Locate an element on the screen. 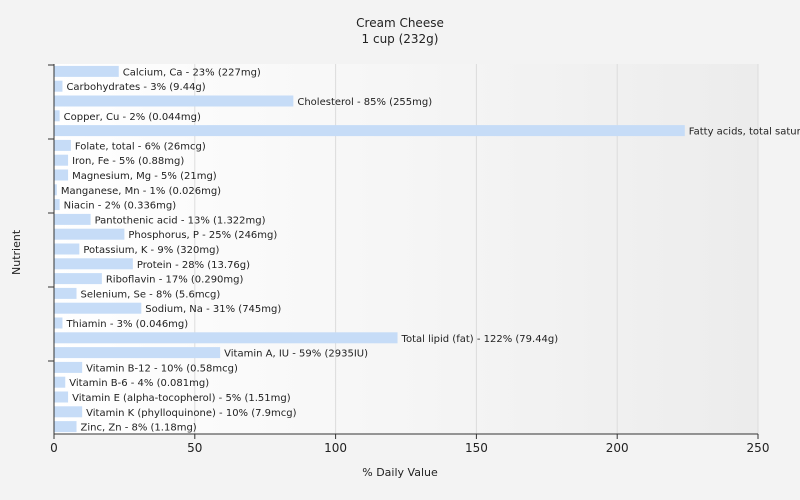  bar-label: Thiamin - 3% (0.046mg) is located at coordinates (126, 324).